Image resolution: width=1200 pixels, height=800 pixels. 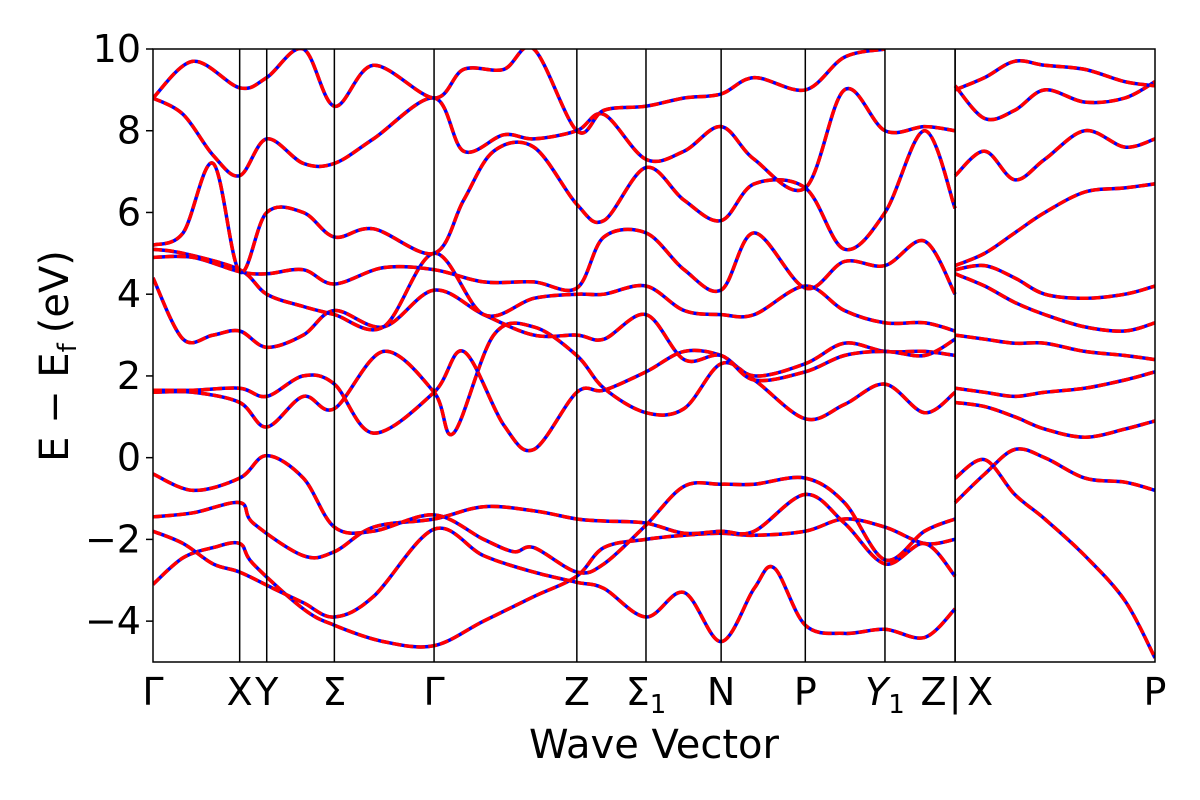 I want to click on y-axis-title-main: E − E, so click(x=55, y=407).